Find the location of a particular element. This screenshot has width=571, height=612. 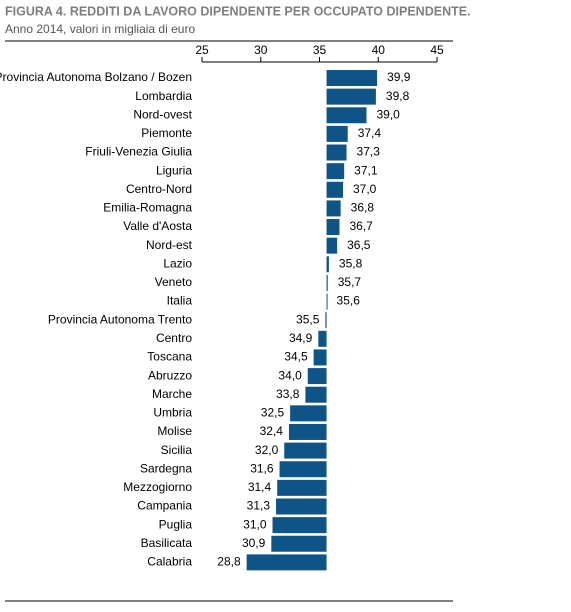

category-label: Abruzzo is located at coordinates (170, 375).